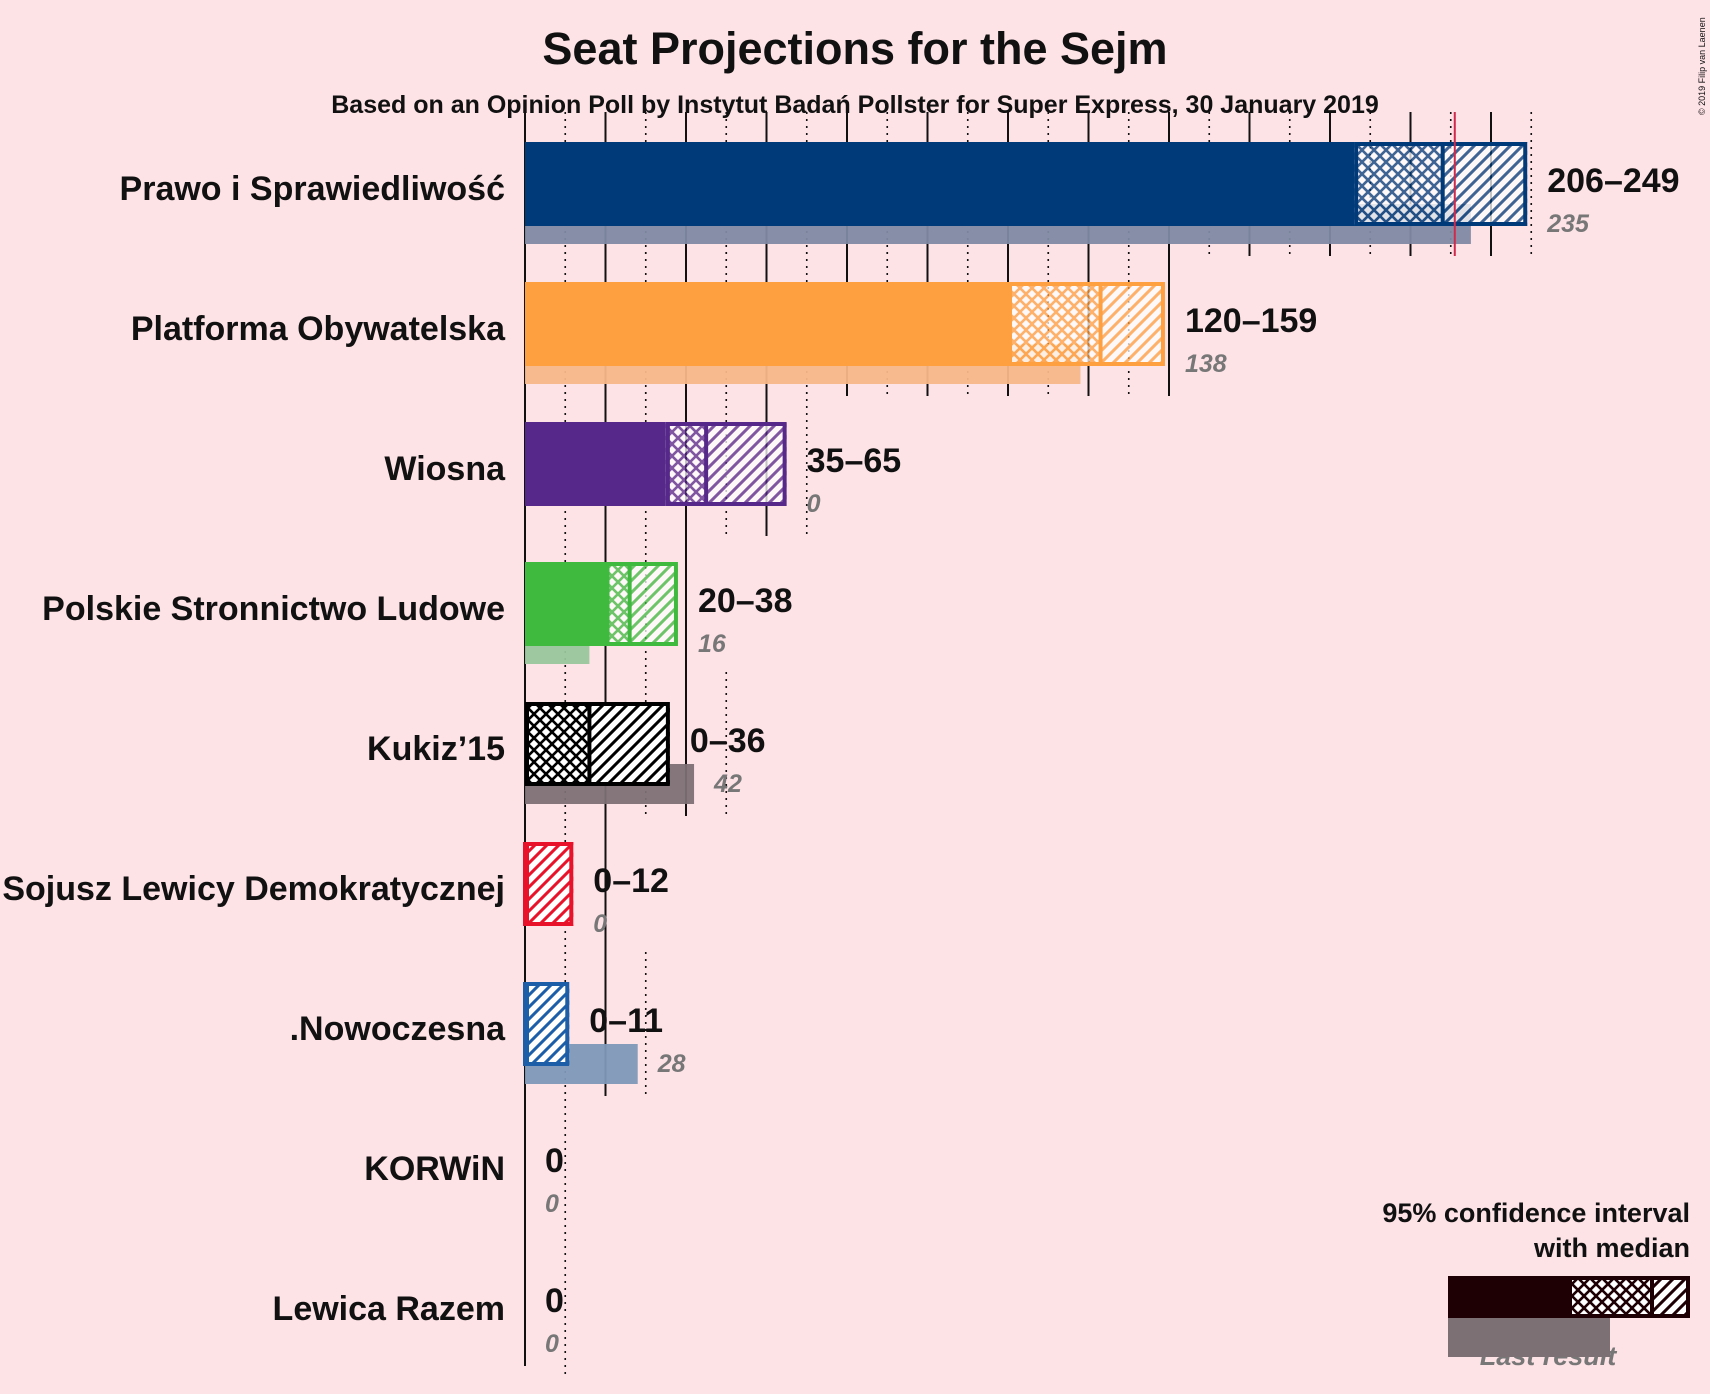  I want to click on seat-range-label: 120–159, so click(1251, 321).